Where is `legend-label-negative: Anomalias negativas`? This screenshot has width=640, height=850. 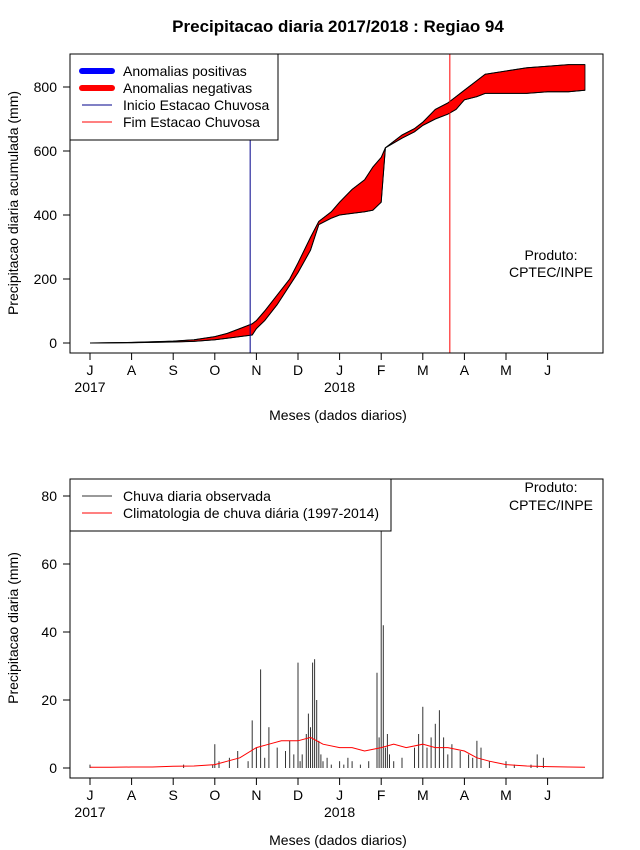
legend-label-negative: Anomalias negativas is located at coordinates (187, 88).